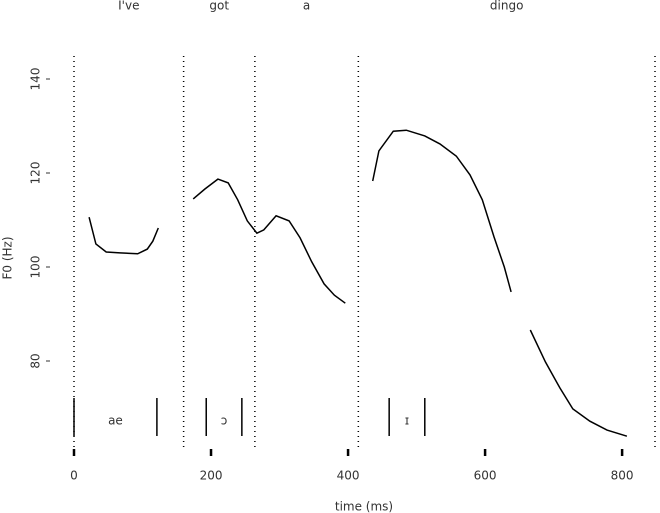  What do you see at coordinates (306, 6) in the screenshot?
I see `word-label: a` at bounding box center [306, 6].